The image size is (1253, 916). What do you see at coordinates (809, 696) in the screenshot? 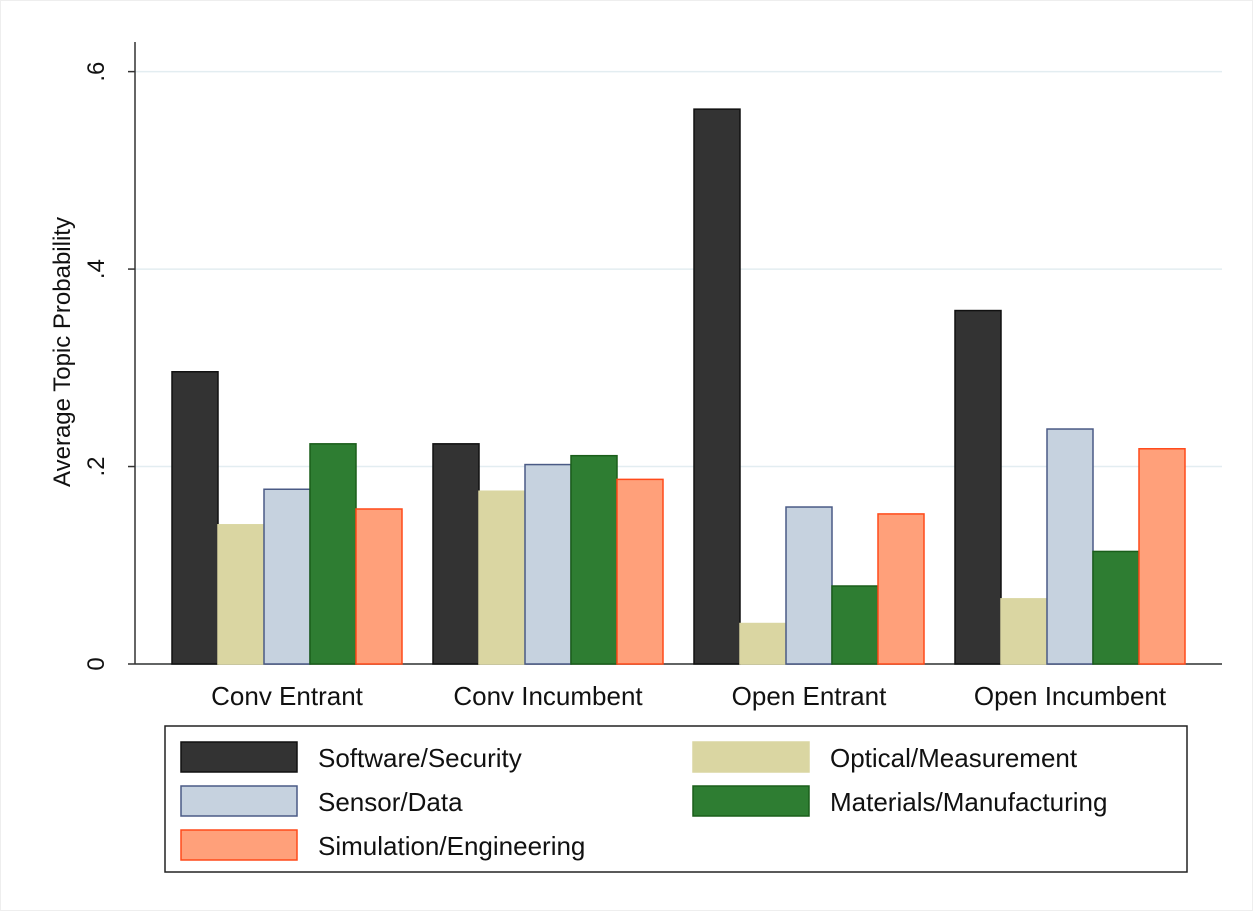
I see `x-tick-label: Open Entrant` at bounding box center [809, 696].